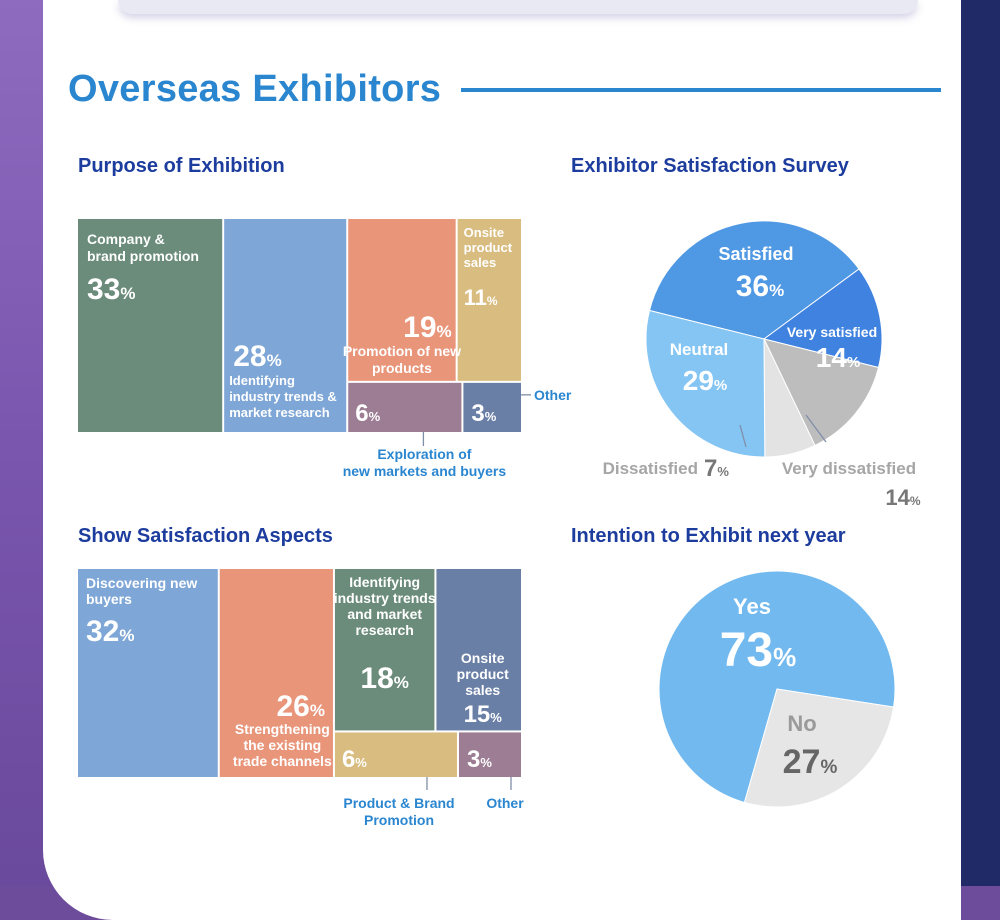 This screenshot has width=1000, height=920. I want to click on treemap-cell-new-markets, so click(405, 407).